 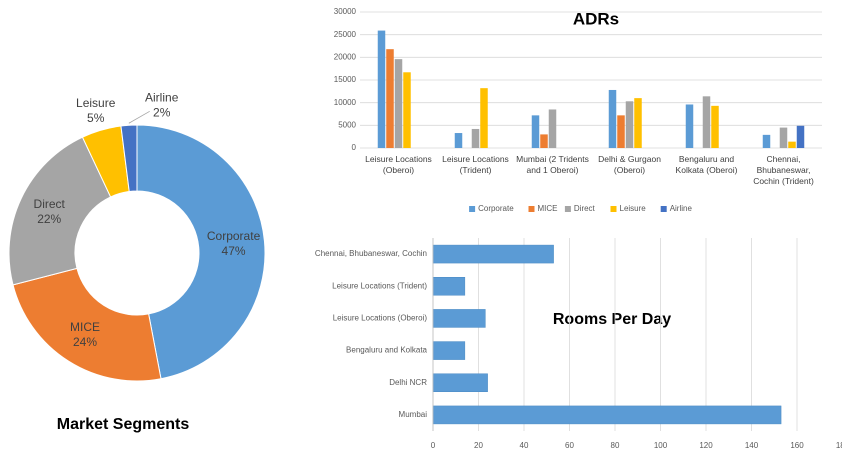 What do you see at coordinates (345, 102) in the screenshot?
I see `y-tick-label: 10000` at bounding box center [345, 102].